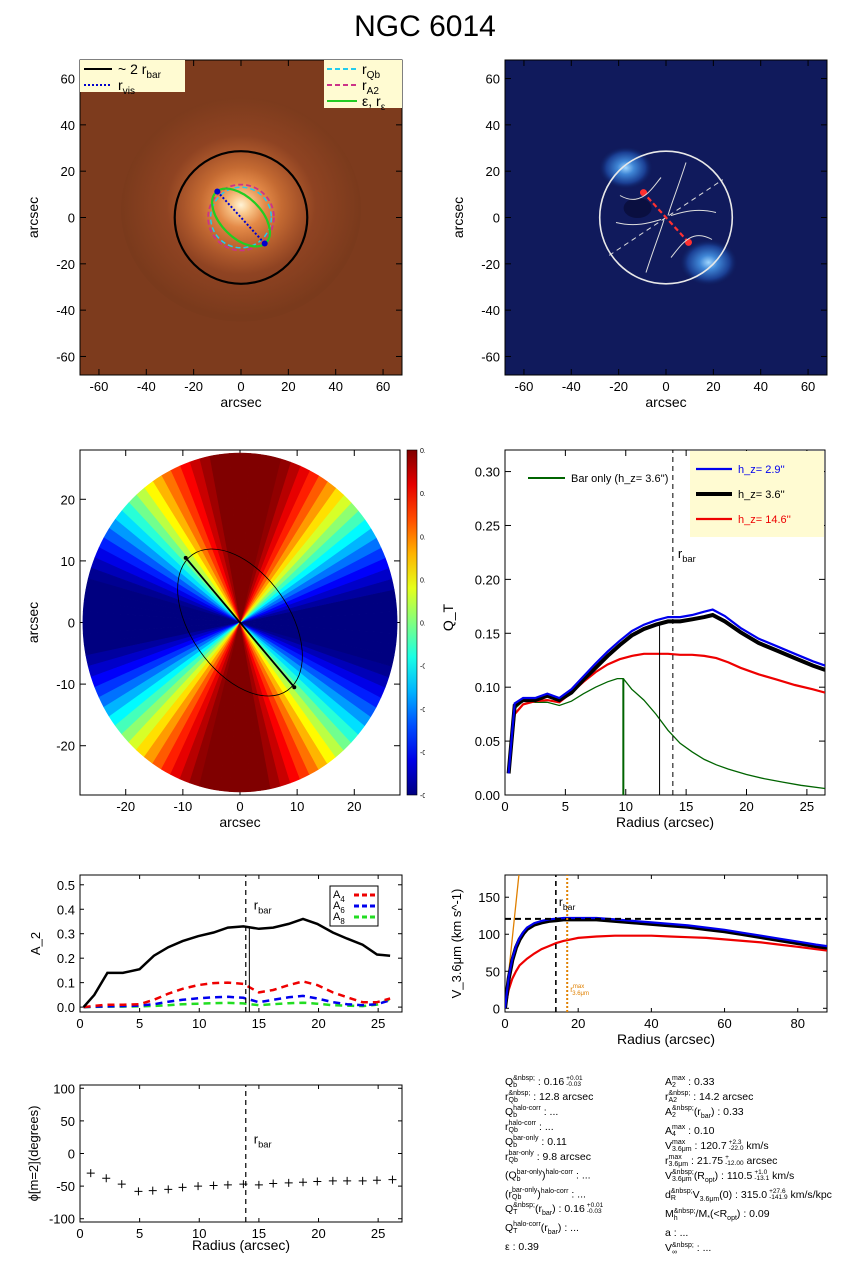 The height and width of the screenshot is (1275, 850). I want to click on rqb-circle, so click(241, 217).